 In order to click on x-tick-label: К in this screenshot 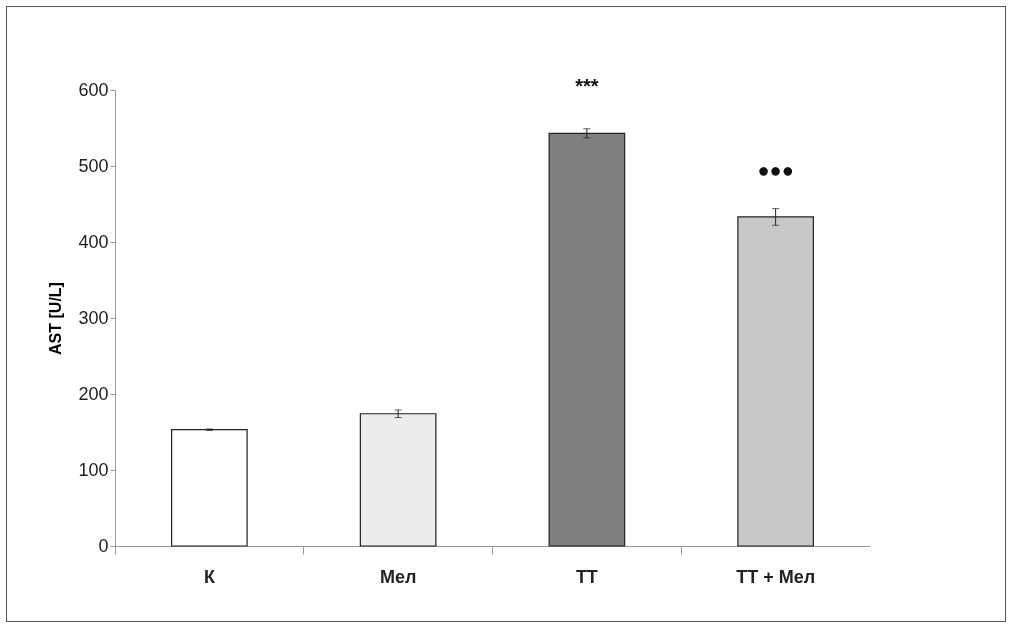, I will do `click(209, 576)`.